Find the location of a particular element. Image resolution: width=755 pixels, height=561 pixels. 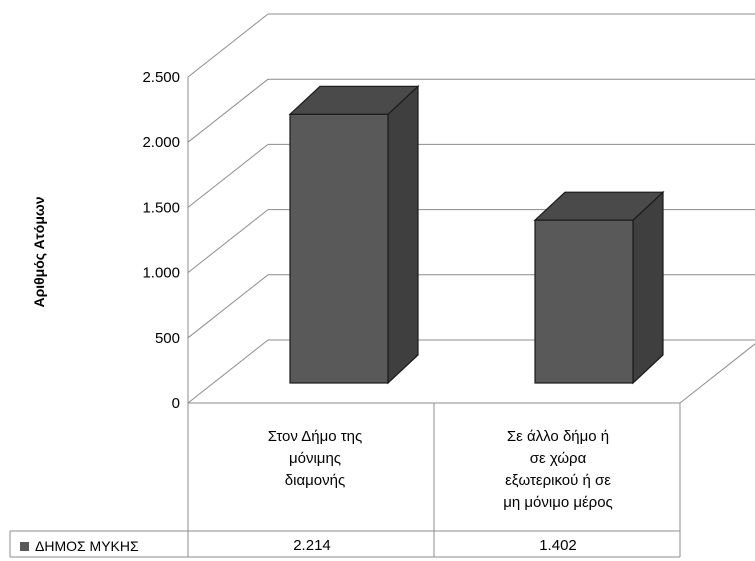

category-label-1-line-2: εξωτερικού ή σε is located at coordinates (558, 480).